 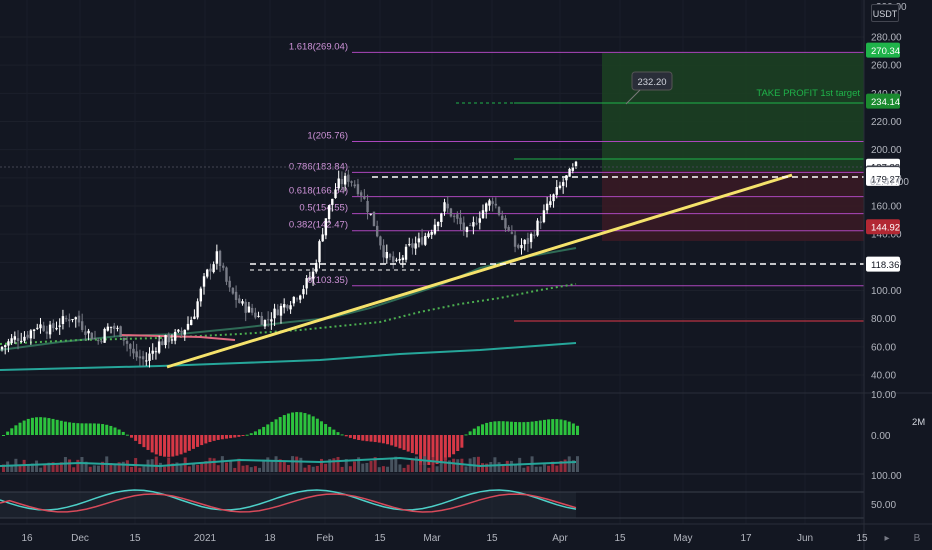 I want to click on time-tick-label: 15, so click(x=135, y=538).